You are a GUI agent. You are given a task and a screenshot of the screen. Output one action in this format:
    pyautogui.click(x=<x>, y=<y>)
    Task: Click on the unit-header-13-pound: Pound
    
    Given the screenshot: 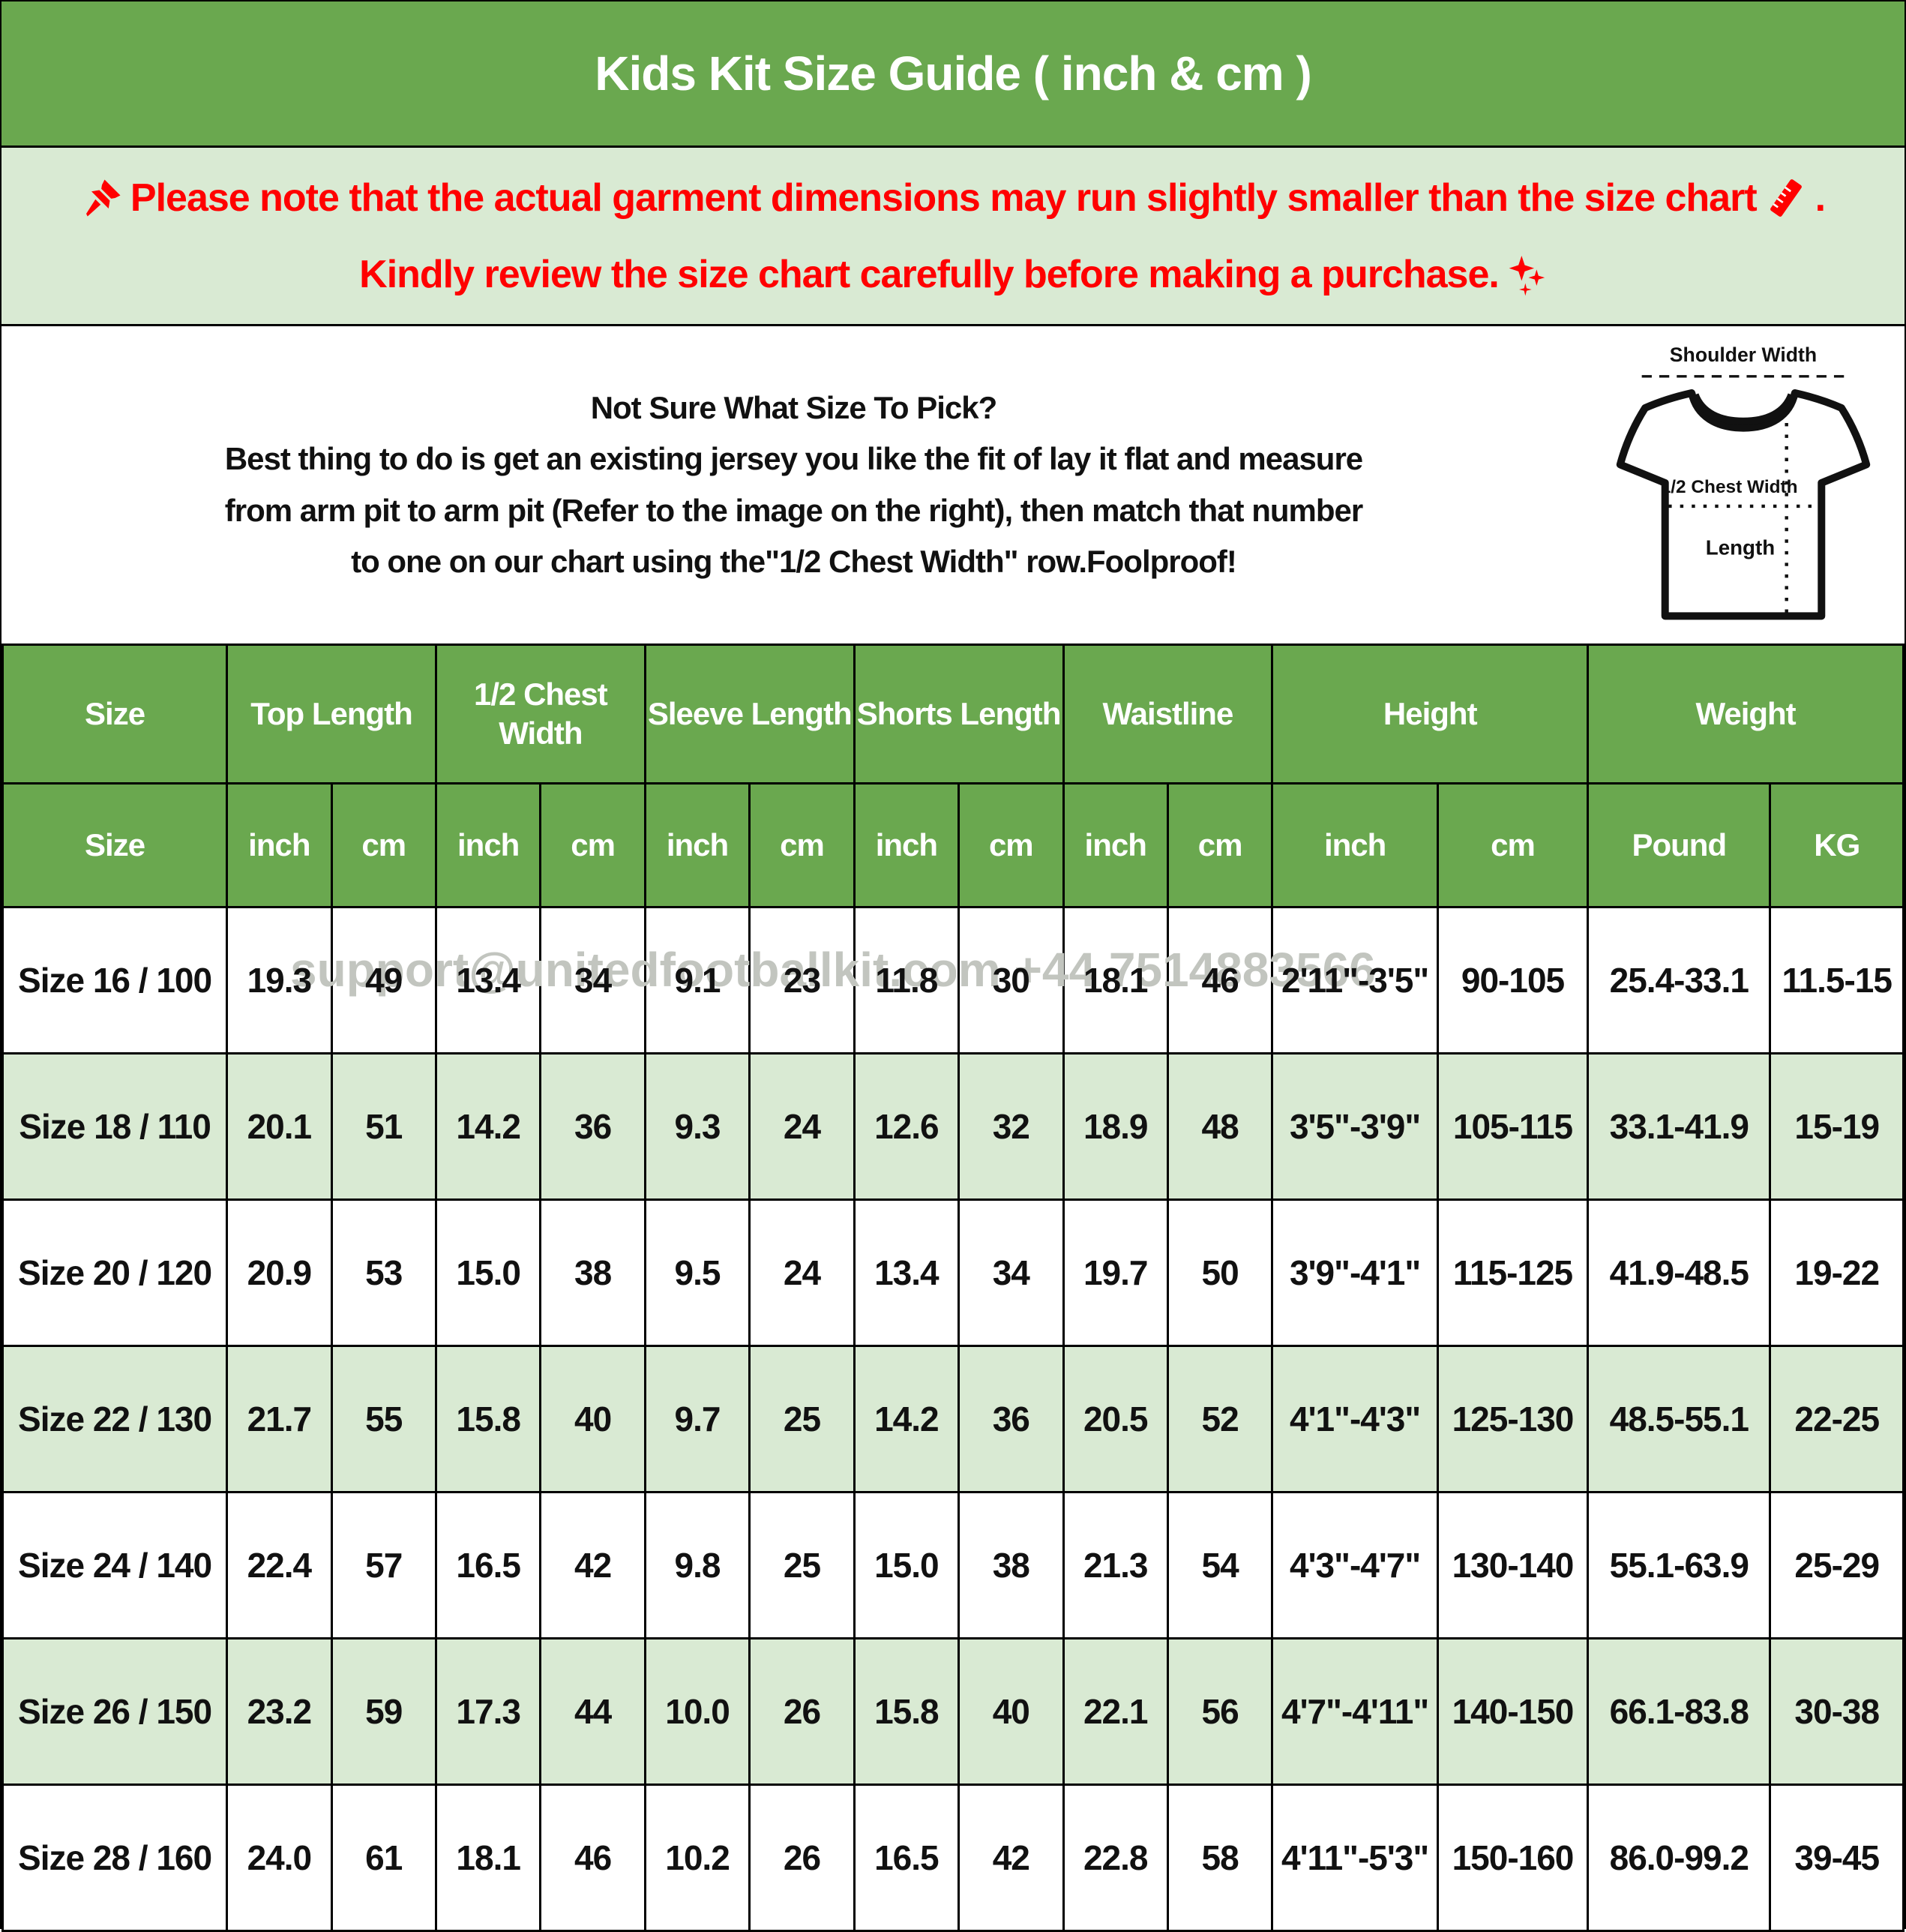 What is the action you would take?
    pyautogui.click(x=1679, y=845)
    